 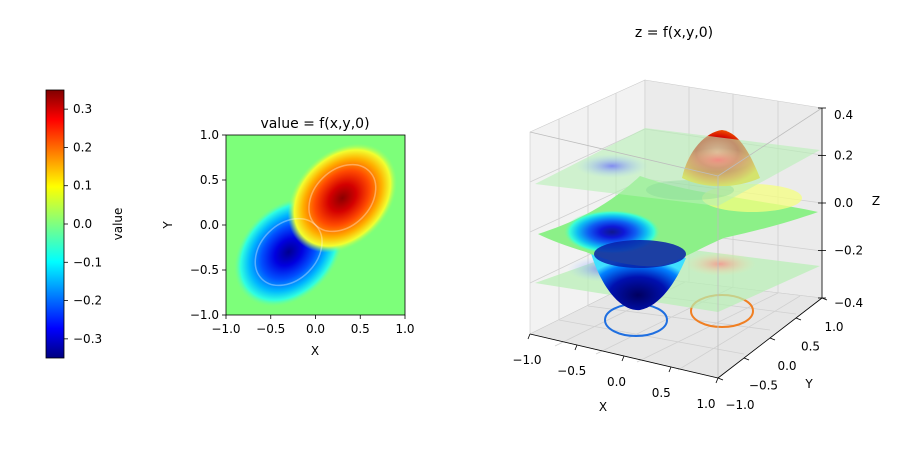 What do you see at coordinates (843, 203) in the screenshot?
I see `surface-z-tick-label: 0.0` at bounding box center [843, 203].